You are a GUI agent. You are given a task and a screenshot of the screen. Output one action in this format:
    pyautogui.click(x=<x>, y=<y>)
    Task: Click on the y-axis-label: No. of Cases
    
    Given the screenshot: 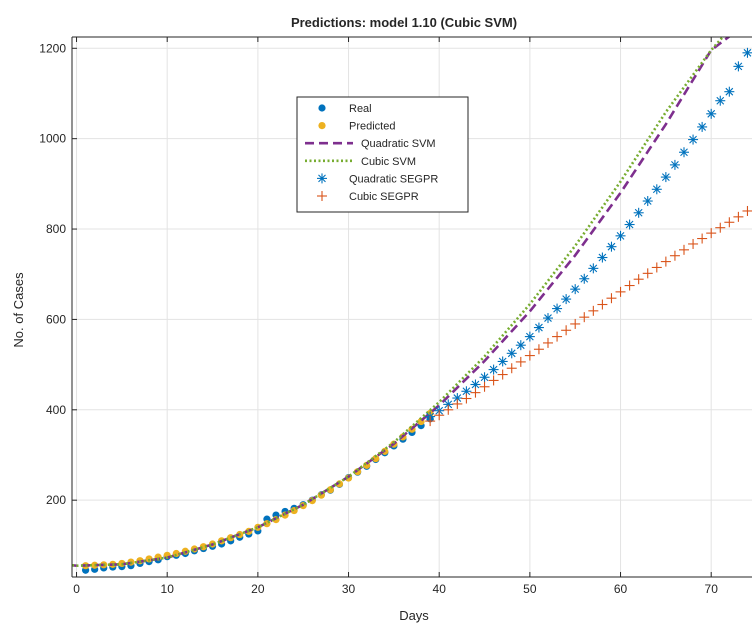 What is the action you would take?
    pyautogui.click(x=18, y=310)
    